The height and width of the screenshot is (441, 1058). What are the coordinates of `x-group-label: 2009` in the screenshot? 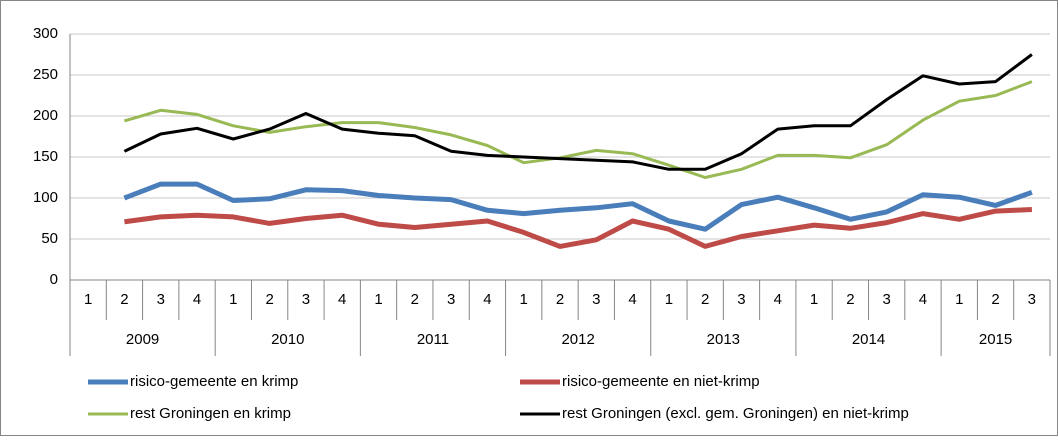 It's located at (142, 339).